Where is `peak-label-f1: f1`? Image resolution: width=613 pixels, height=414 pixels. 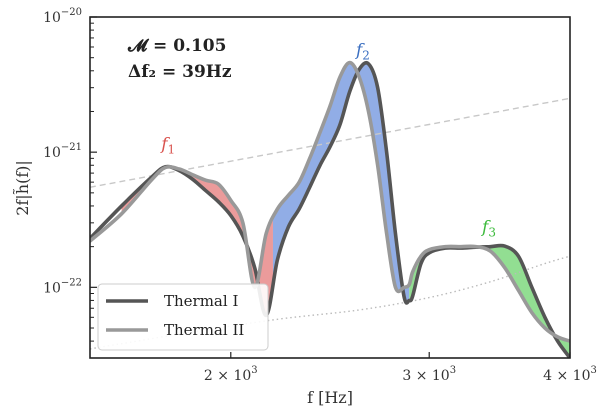
peak-label-f1: f1 is located at coordinates (167, 145).